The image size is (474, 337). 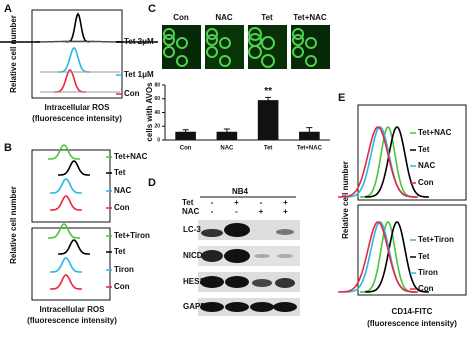 What do you see at coordinates (152, 183) in the screenshot?
I see `panel-label: D` at bounding box center [152, 183].